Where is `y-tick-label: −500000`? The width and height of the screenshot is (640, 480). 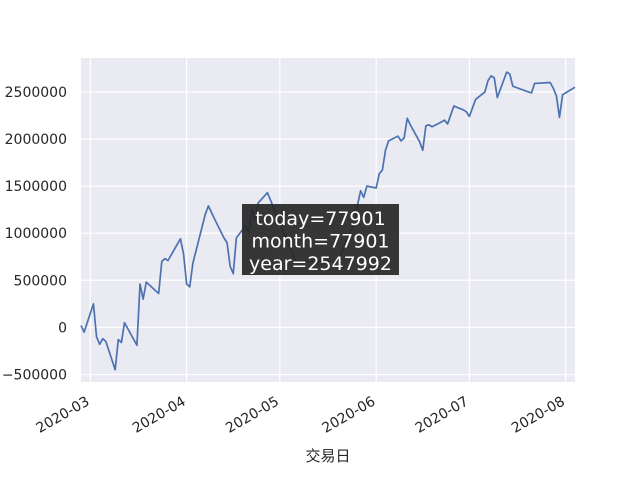
y-tick-label: −500000 is located at coordinates (34, 375).